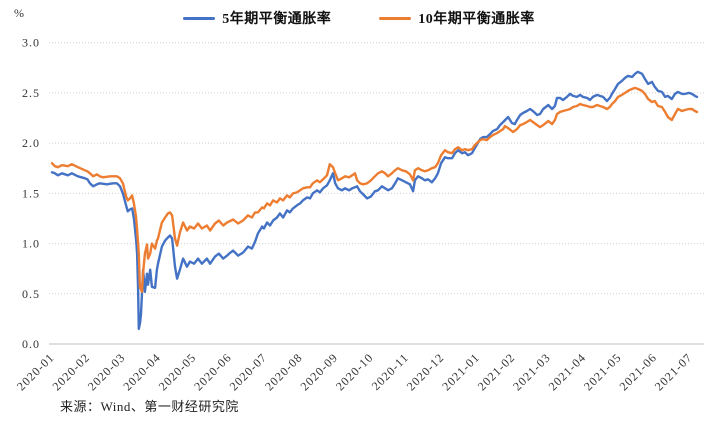 This screenshot has height=429, width=718. Describe the element at coordinates (567, 371) in the screenshot. I see `x-tick-label: 2021-04` at that location.